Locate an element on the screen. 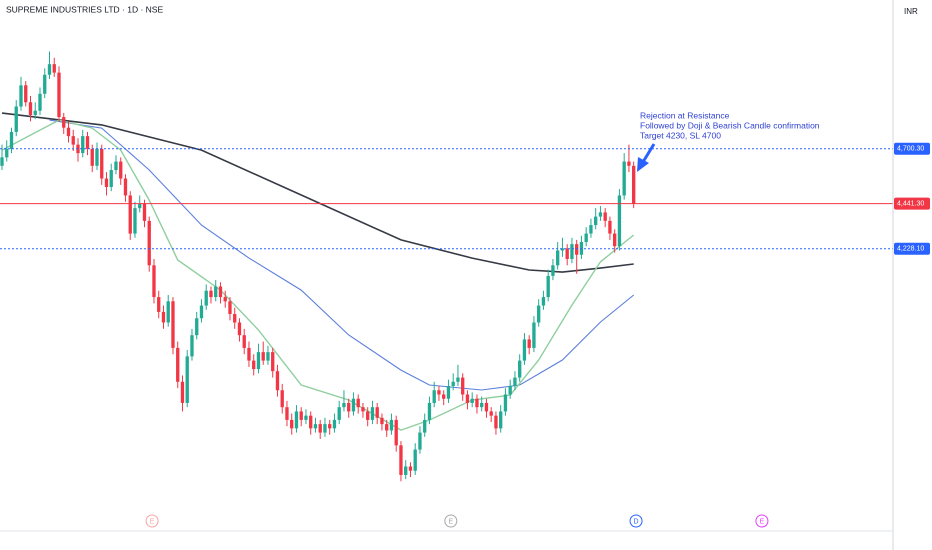  annotation: Target 4230, SL 4700 is located at coordinates (680, 135).